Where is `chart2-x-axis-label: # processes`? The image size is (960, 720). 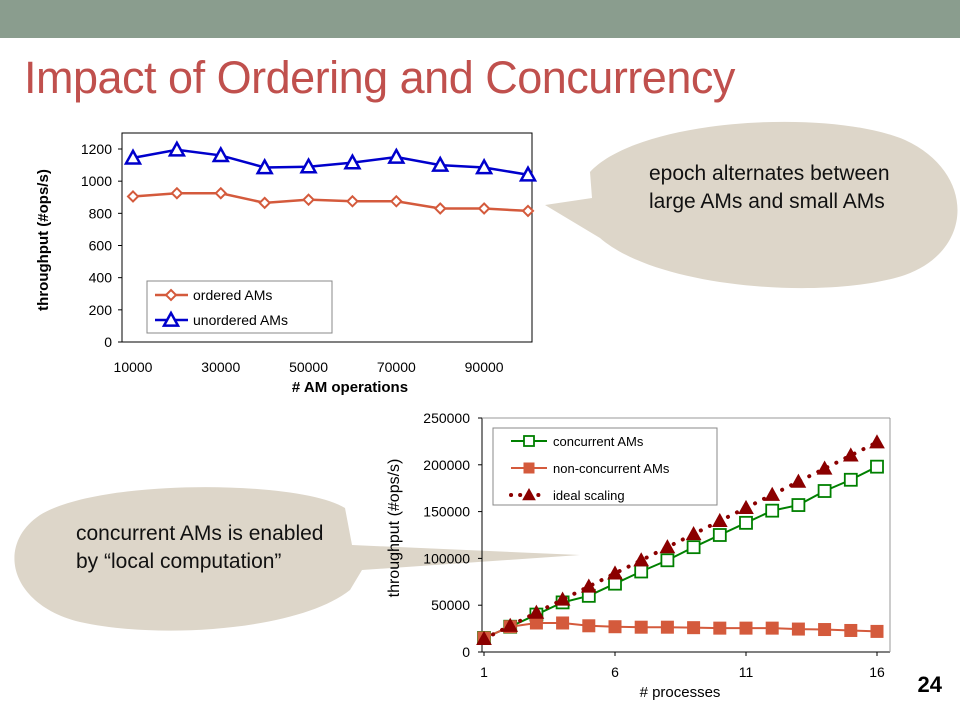 chart2-x-axis-label: # processes is located at coordinates (680, 692).